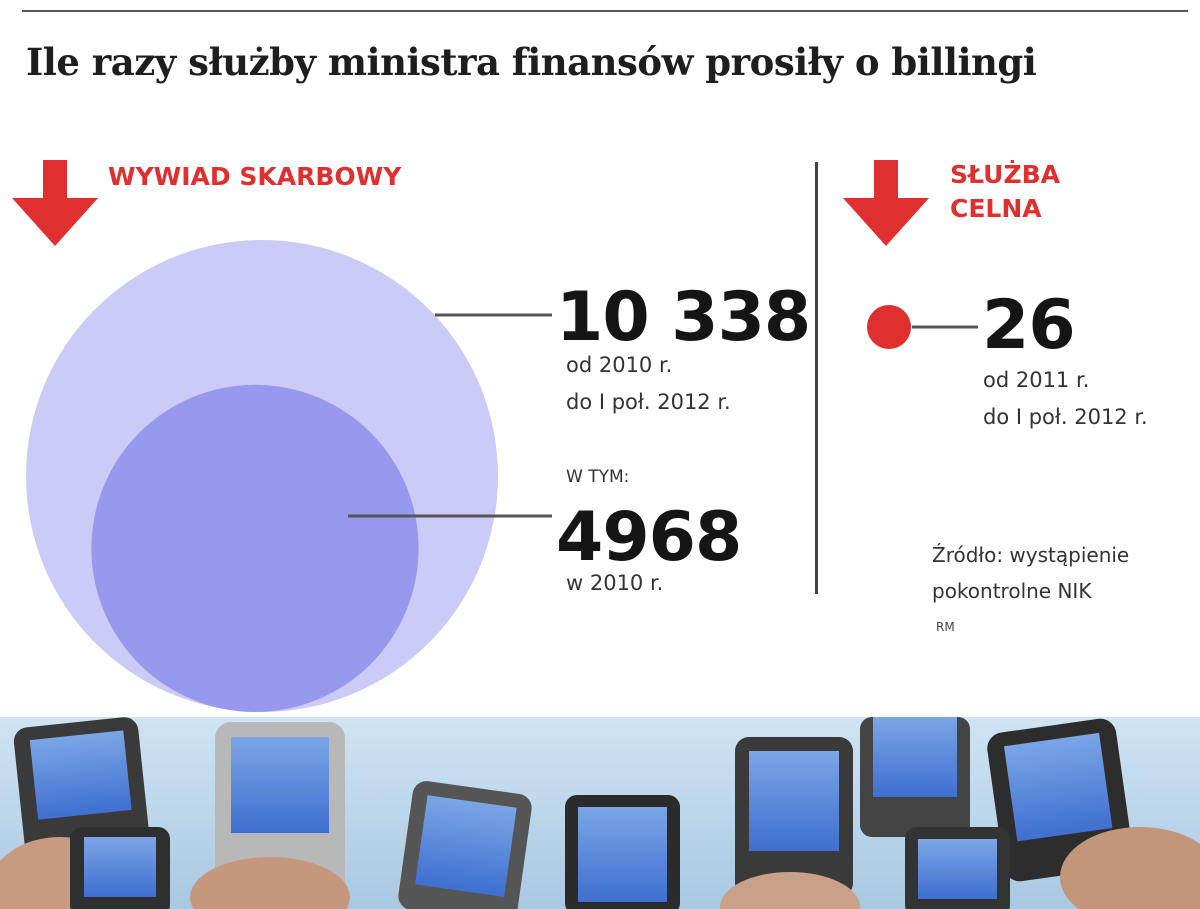  I want to click on period-wywiad-total: od 2010 r. do I poł. 2012 r., so click(648, 384).